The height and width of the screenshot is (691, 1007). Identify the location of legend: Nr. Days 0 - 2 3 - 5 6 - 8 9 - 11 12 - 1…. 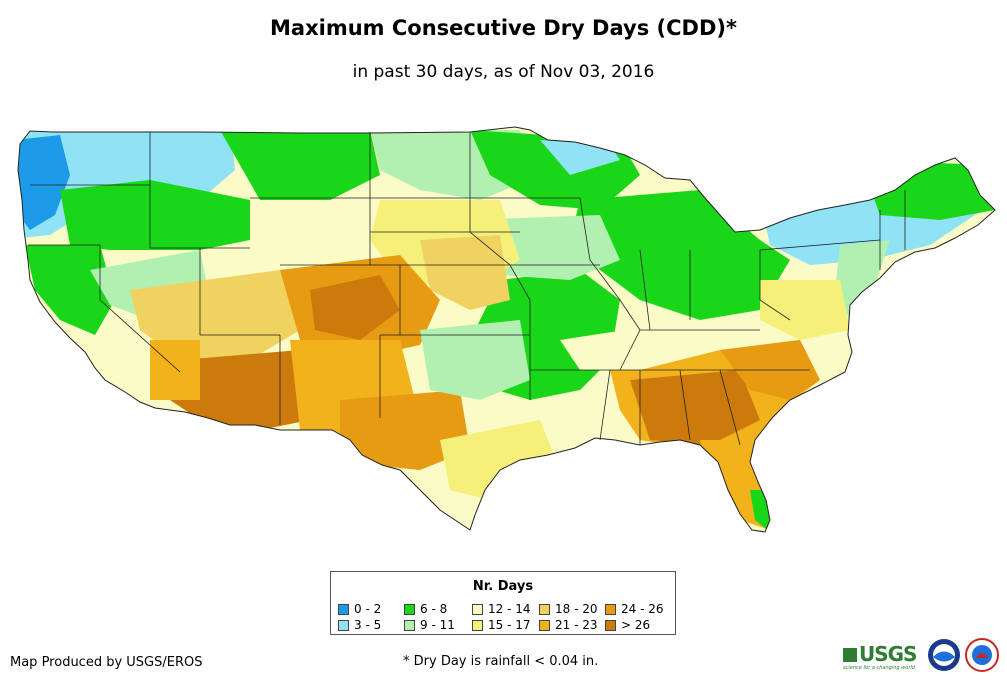
(503, 603).